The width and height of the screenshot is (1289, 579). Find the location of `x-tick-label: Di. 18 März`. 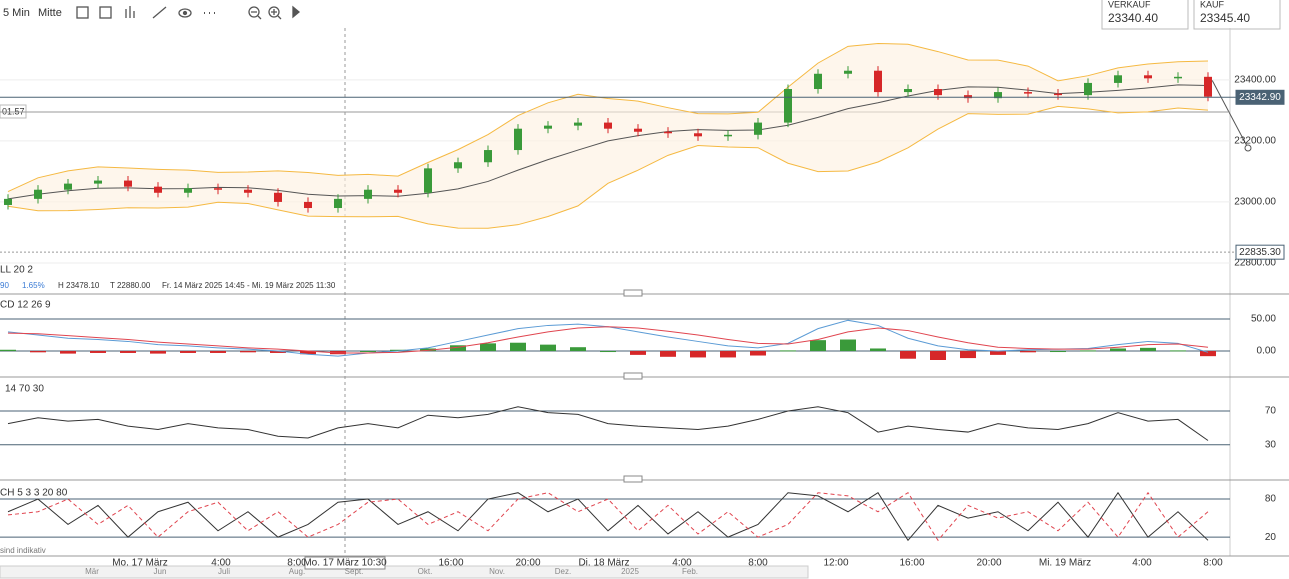

x-tick-label: Di. 18 März is located at coordinates (603, 563).